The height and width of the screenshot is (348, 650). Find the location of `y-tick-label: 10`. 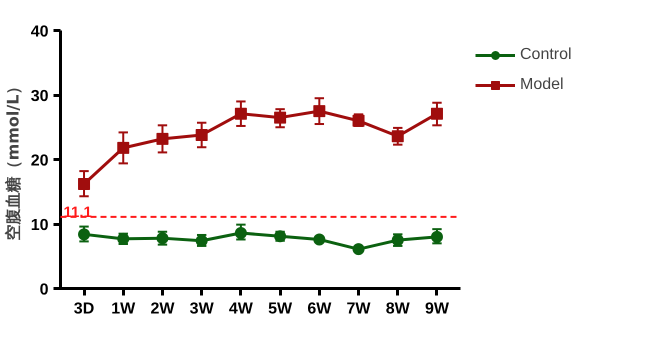

y-tick-label: 10 is located at coordinates (39, 225).